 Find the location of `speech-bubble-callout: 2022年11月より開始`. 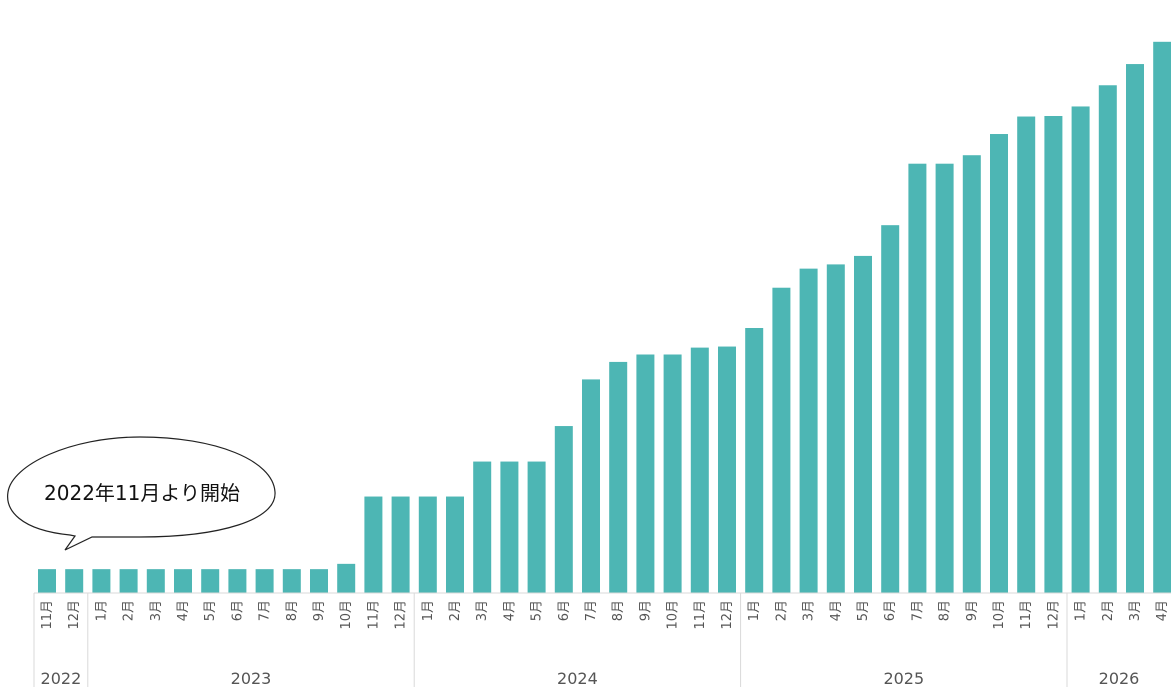

speech-bubble-callout: 2022年11月より開始 is located at coordinates (141, 493).